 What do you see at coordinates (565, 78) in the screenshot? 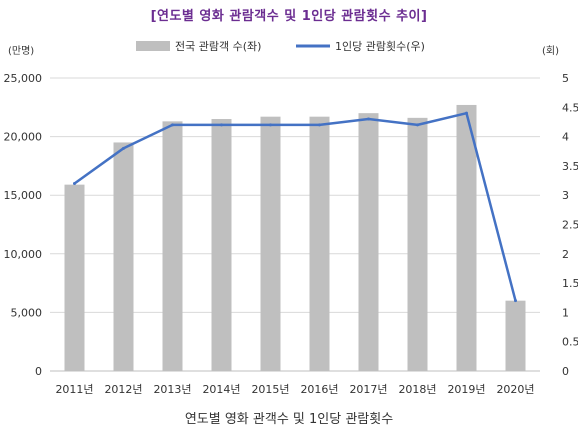
I see `right-axis-tick-label: 5` at bounding box center [565, 78].